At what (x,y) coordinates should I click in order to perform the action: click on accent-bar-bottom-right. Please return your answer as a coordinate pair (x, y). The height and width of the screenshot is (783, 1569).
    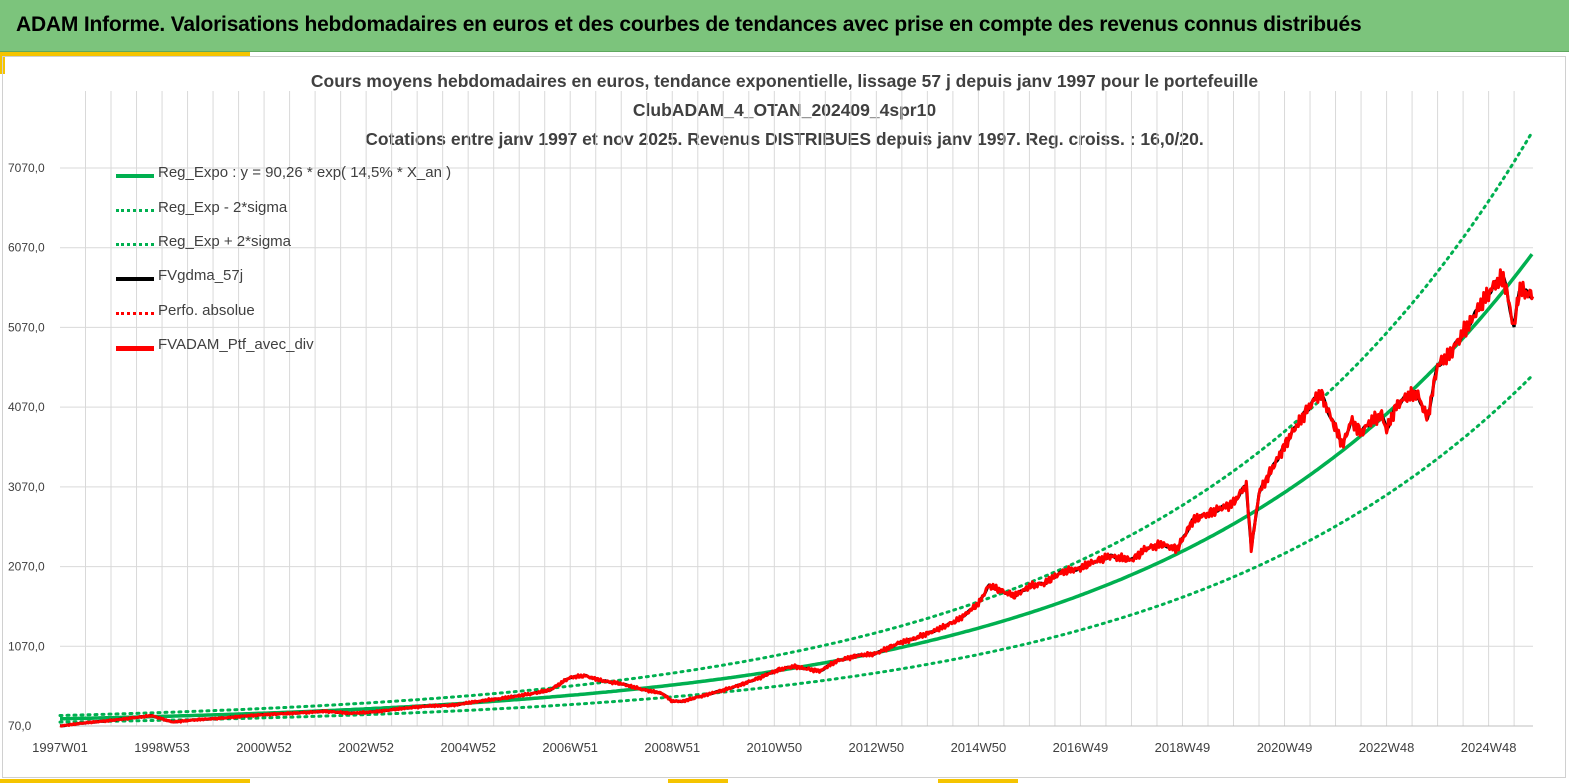
    Looking at the image, I should click on (978, 781).